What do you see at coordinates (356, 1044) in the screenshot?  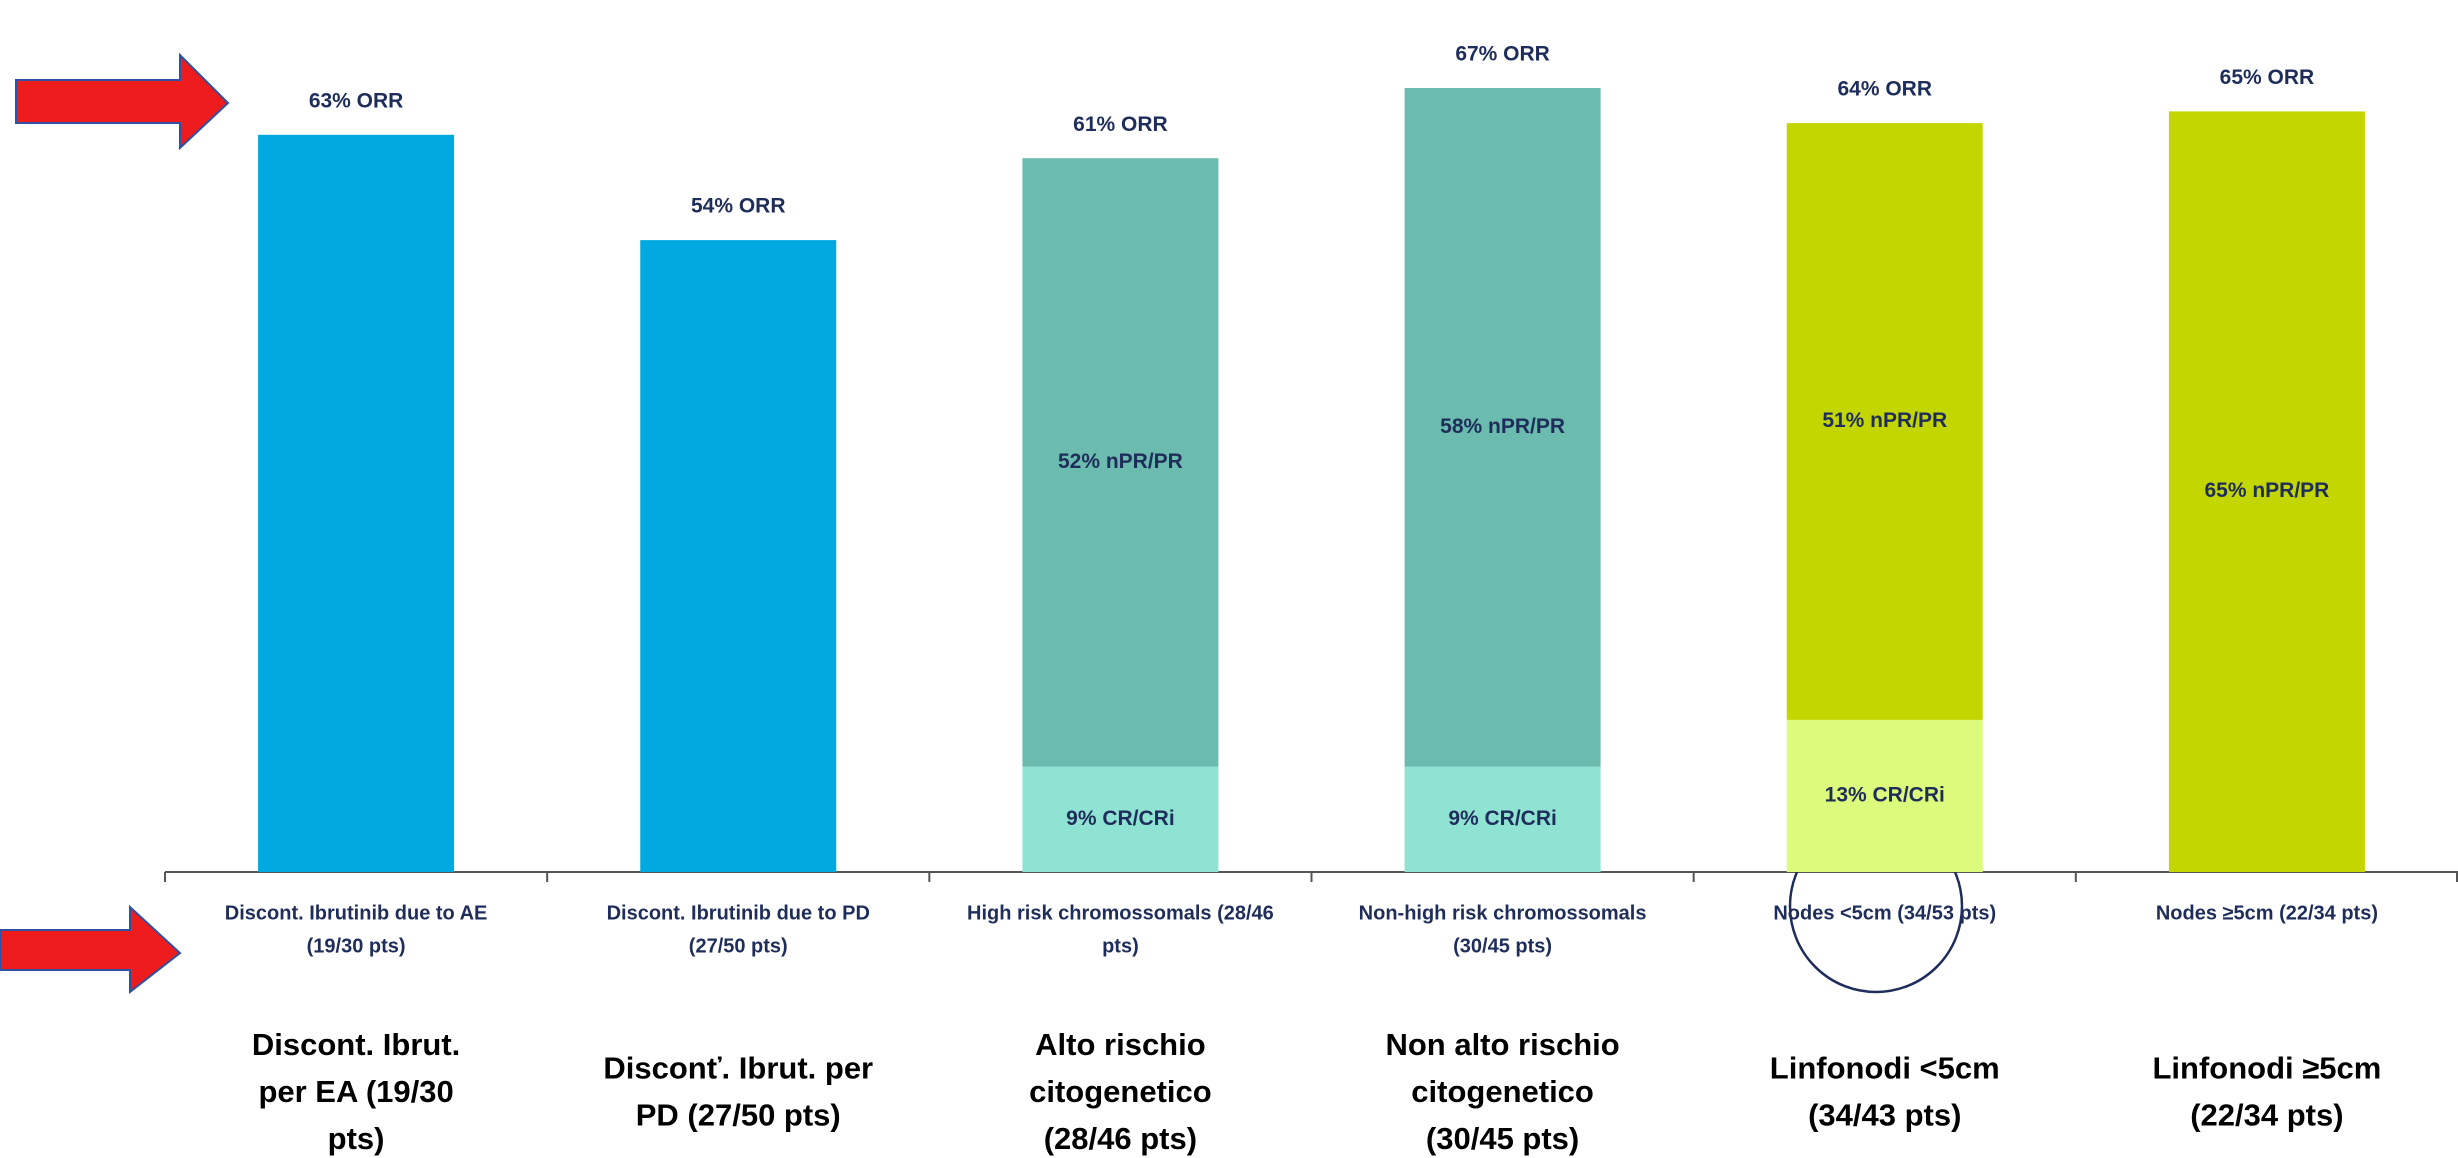 I see `translated-label: Discont. Ibrut.` at bounding box center [356, 1044].